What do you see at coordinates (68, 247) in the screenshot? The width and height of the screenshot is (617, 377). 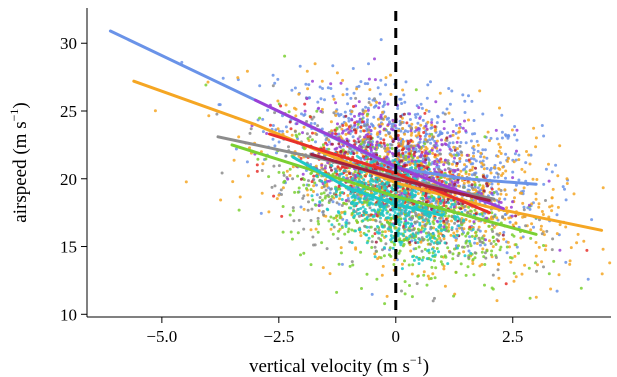 I see `y-tick-label: 15` at bounding box center [68, 247].